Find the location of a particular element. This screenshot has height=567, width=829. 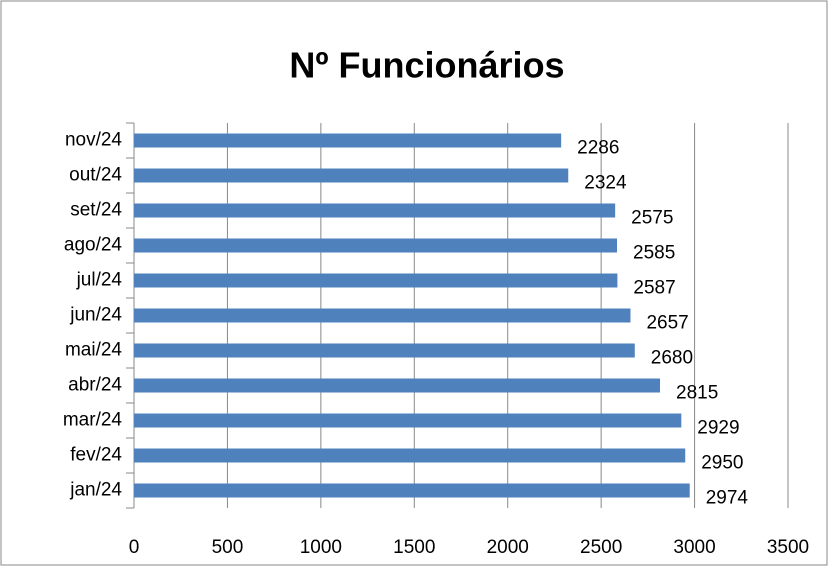

x-tick-label: 500 is located at coordinates (228, 547).